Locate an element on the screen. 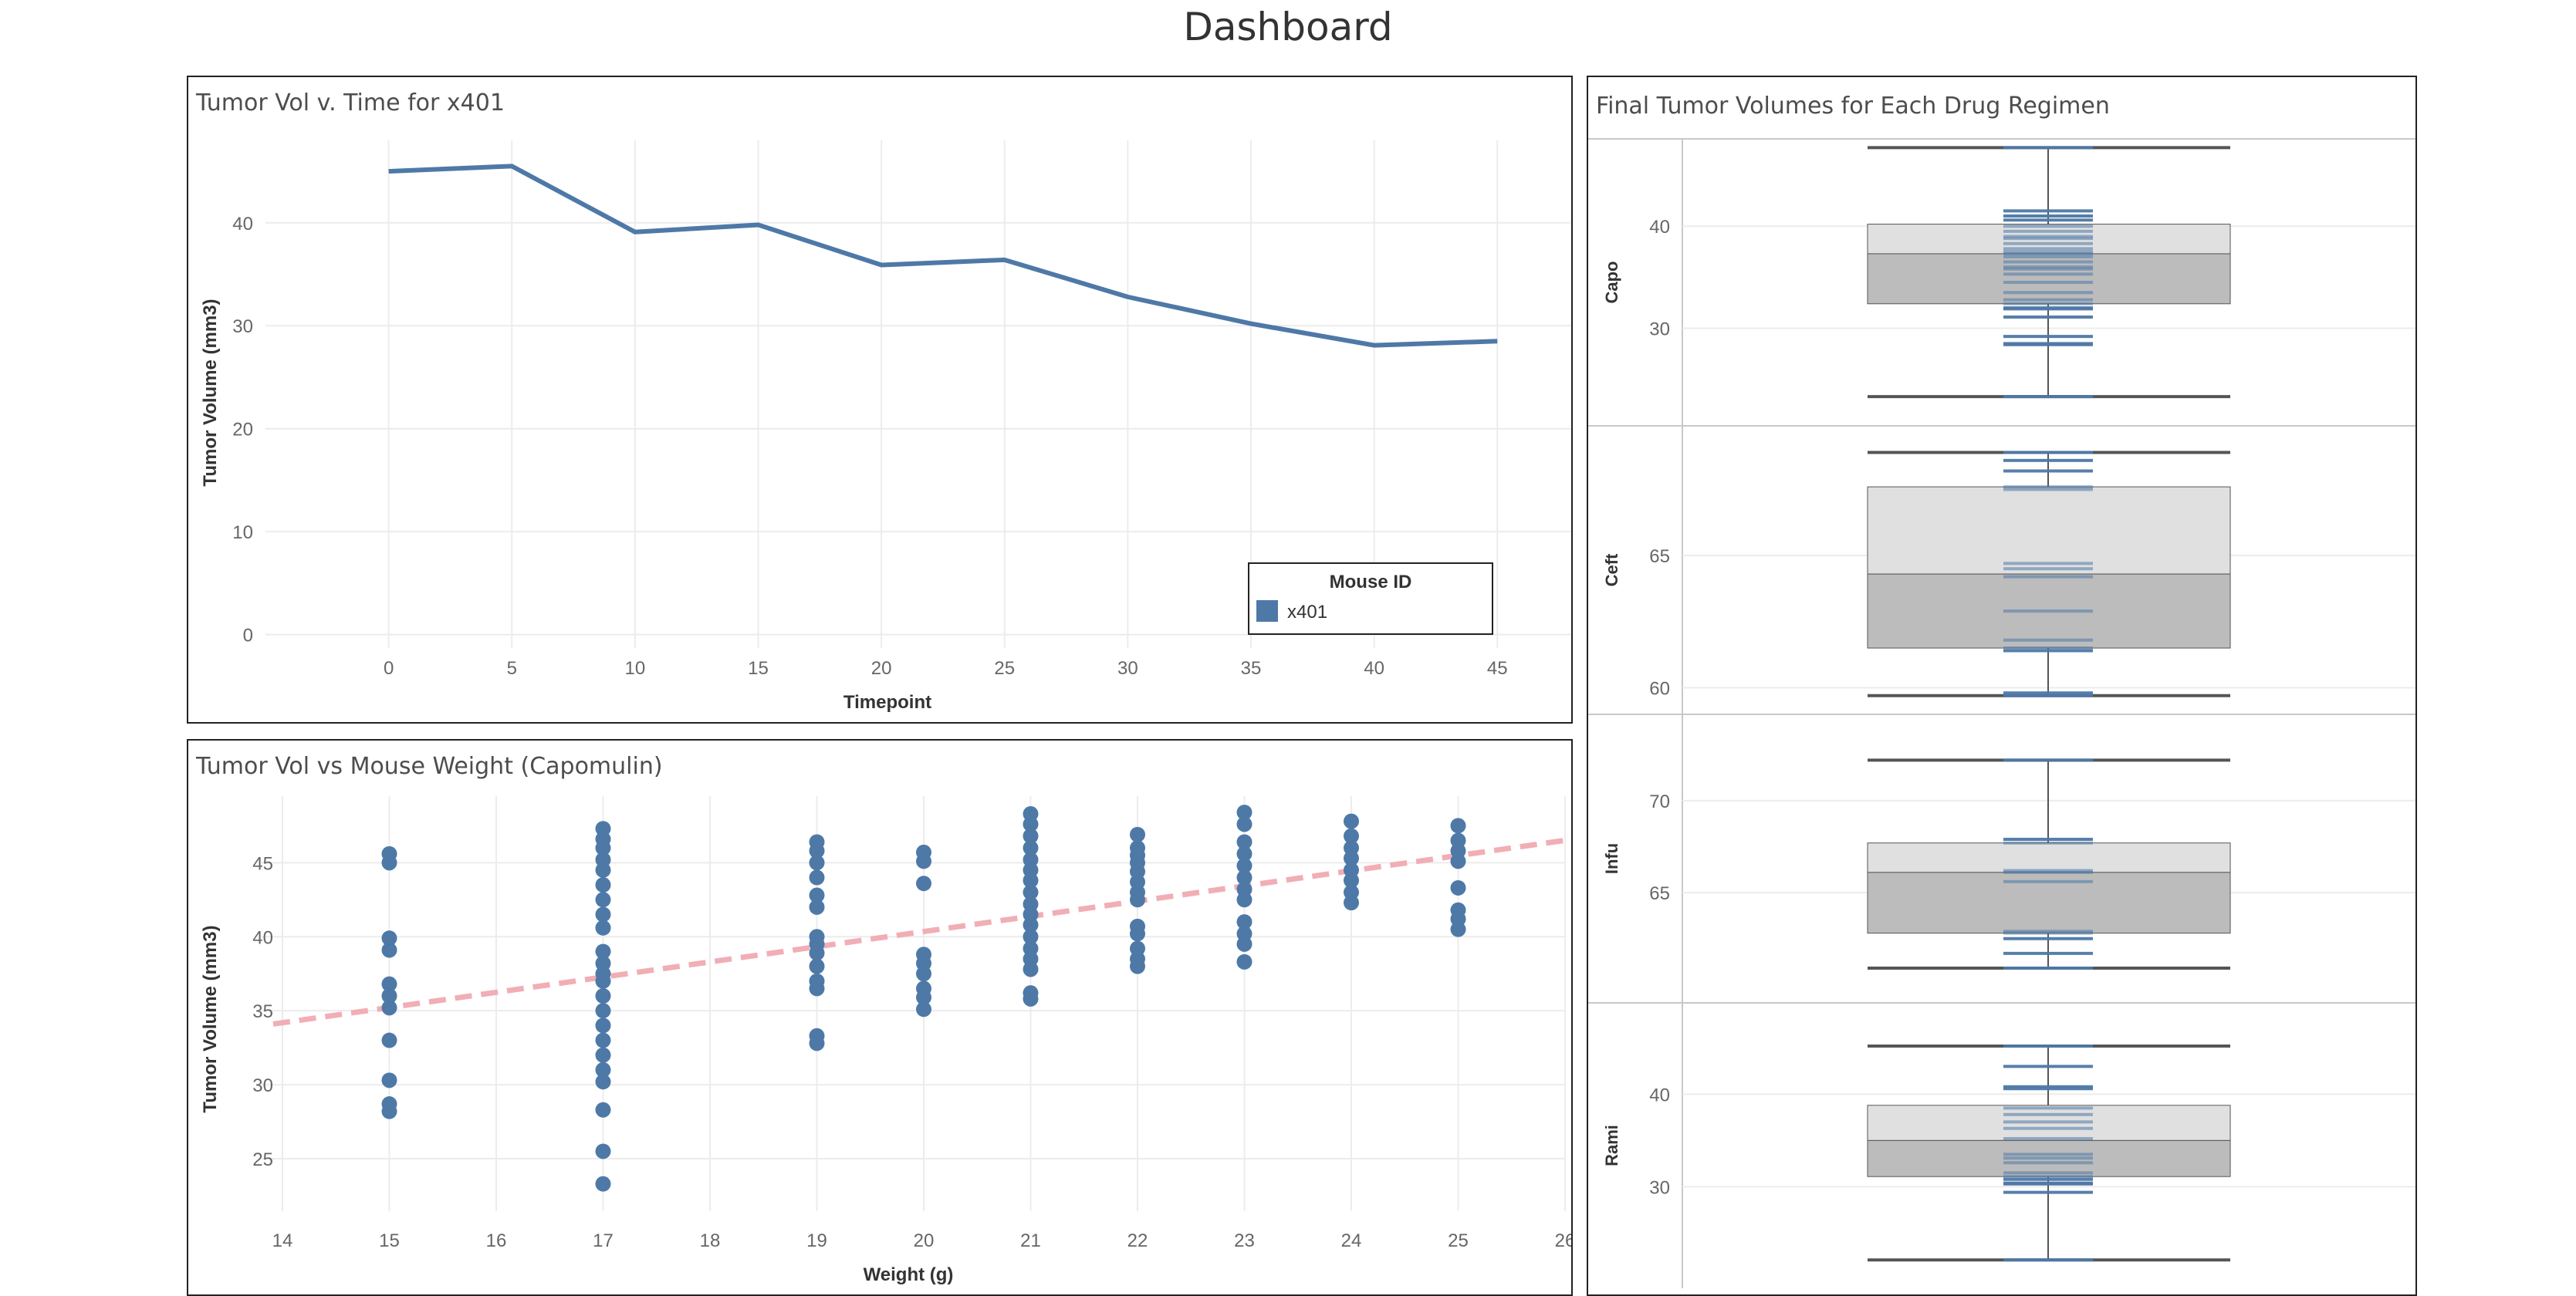 The height and width of the screenshot is (1296, 2576). x-tick-label: 23 is located at coordinates (1244, 1240).